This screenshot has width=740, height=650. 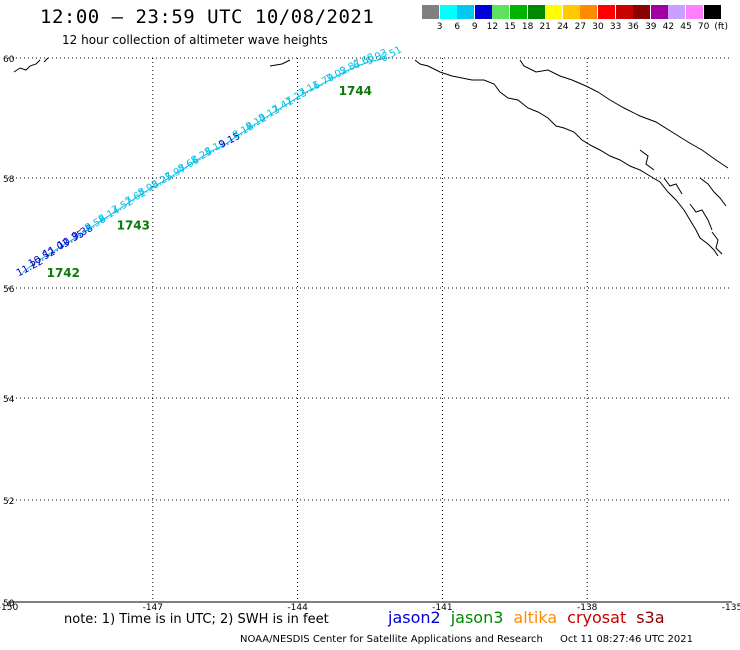 What do you see at coordinates (9, 400) in the screenshot?
I see `lat-tick-label: 54` at bounding box center [9, 400].